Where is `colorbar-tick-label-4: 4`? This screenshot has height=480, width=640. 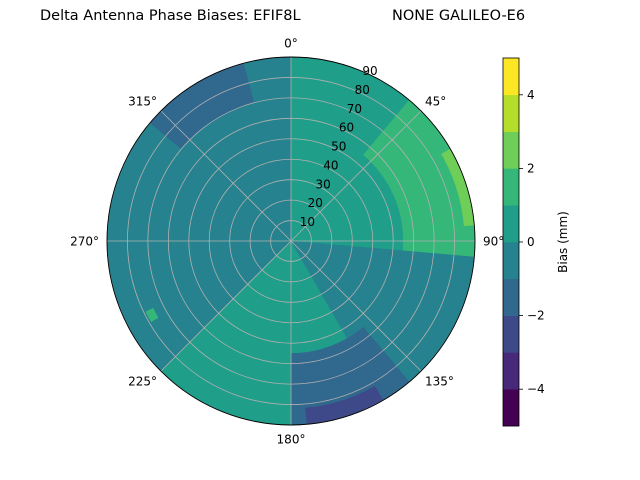
colorbar-tick-label-4: 4 is located at coordinates (531, 95).